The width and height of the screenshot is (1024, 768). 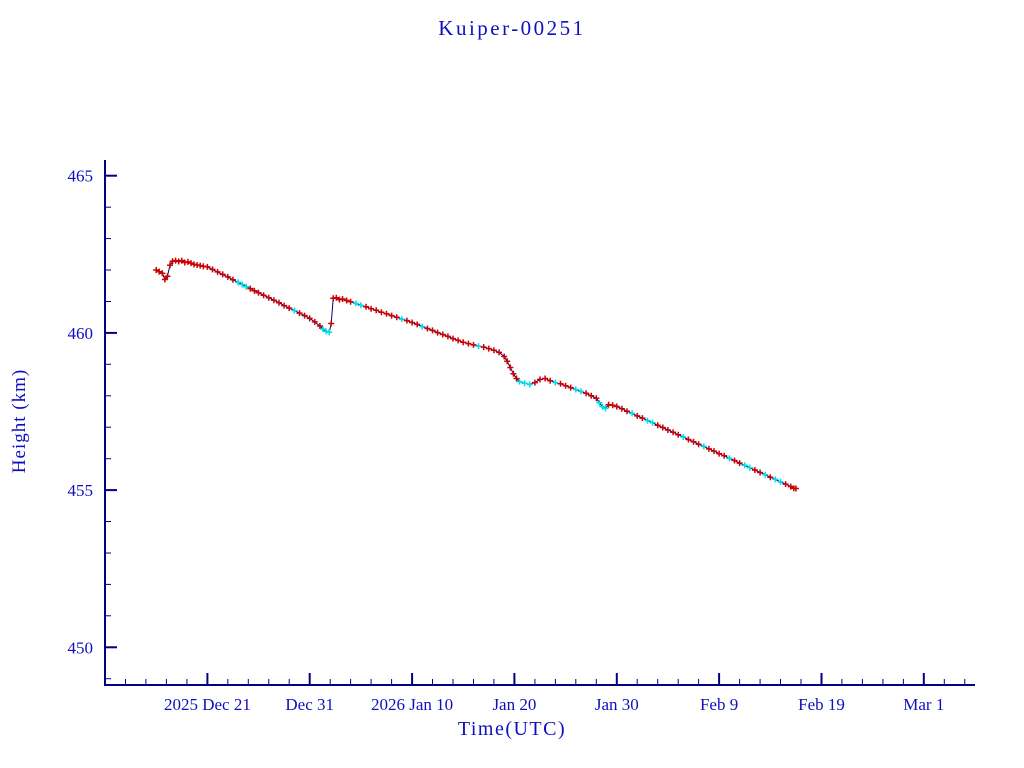 What do you see at coordinates (309, 704) in the screenshot?
I see `x-tick-label: Dec 31` at bounding box center [309, 704].